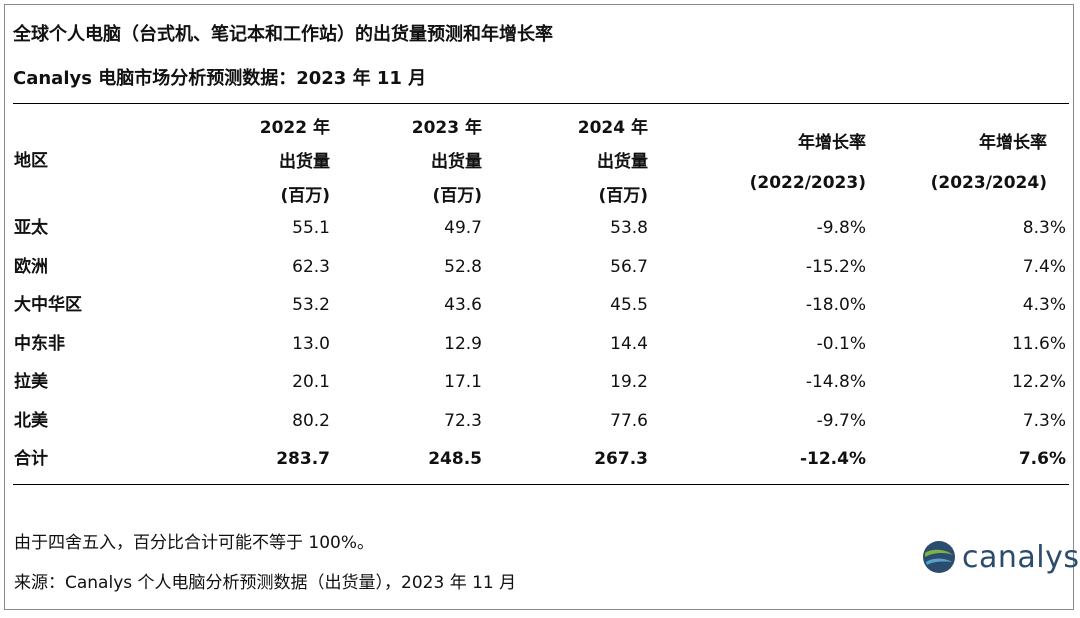 The height and width of the screenshot is (618, 1080). Describe the element at coordinates (989, 163) in the screenshot. I see `header-col-growth-2324: 年增长率 (2023/2024)` at that location.